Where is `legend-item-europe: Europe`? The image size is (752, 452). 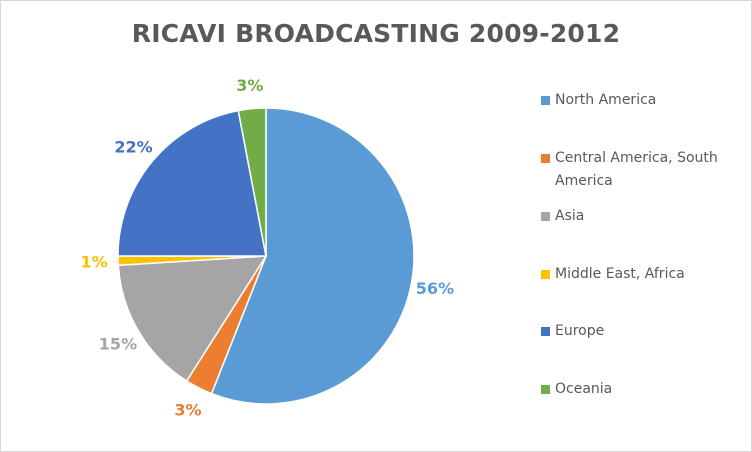
legend-item-europe: Europe is located at coordinates (643, 331).